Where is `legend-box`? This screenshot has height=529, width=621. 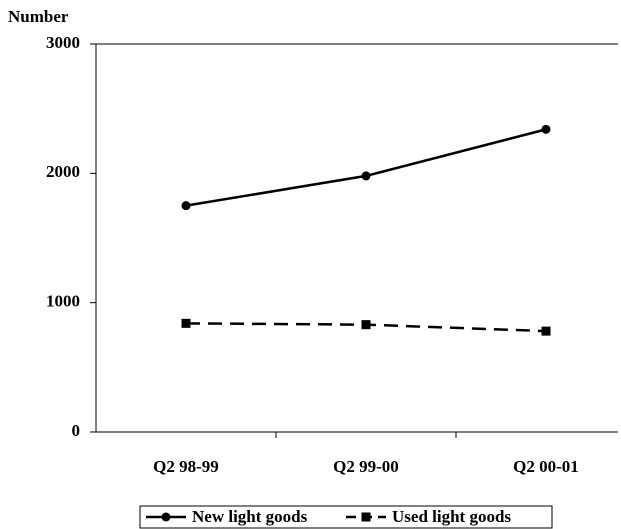 legend-box is located at coordinates (346, 517).